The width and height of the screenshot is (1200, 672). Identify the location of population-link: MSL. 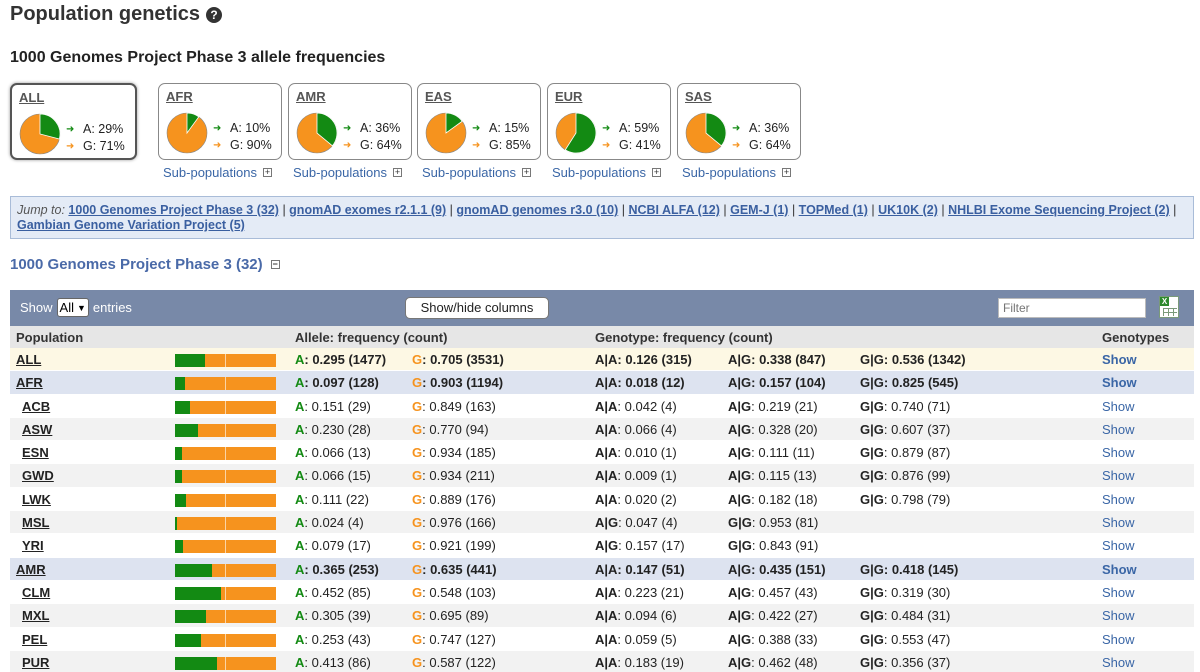
(36, 523).